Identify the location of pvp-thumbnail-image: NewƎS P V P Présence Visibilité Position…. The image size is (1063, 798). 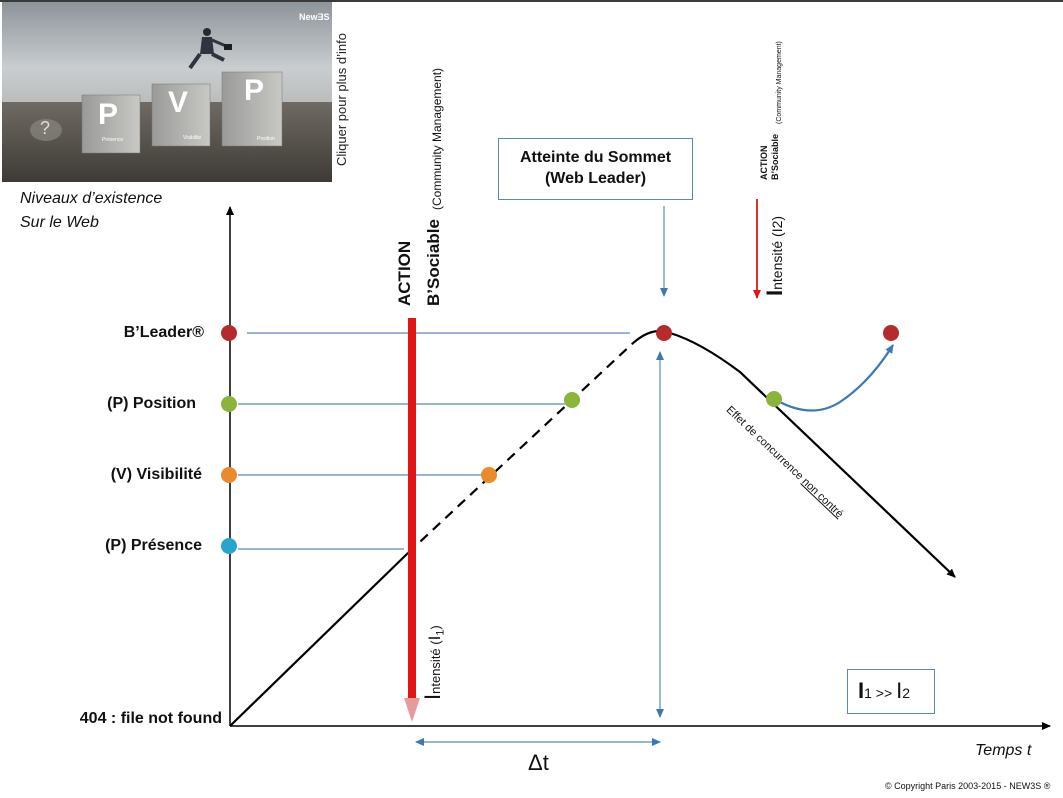
(167, 92).